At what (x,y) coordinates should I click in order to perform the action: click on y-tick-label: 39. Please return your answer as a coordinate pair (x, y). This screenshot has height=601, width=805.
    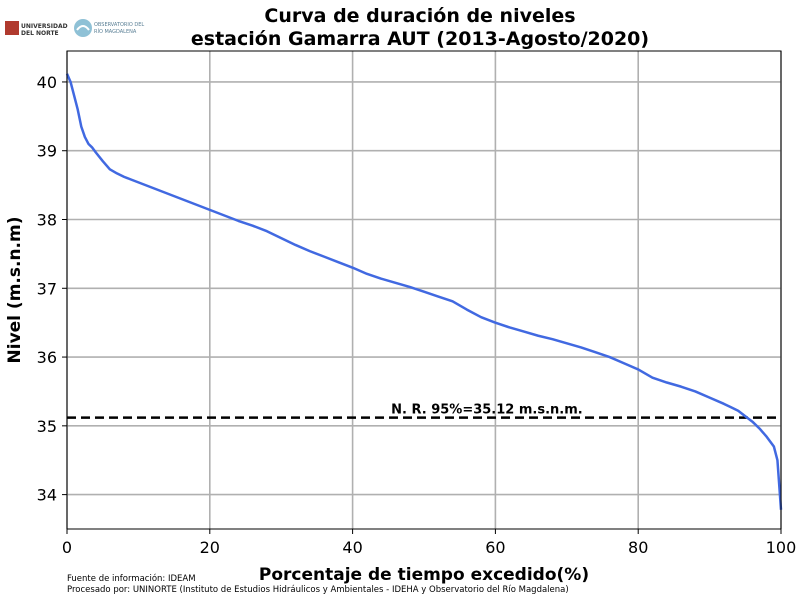
    Looking at the image, I should click on (47, 151).